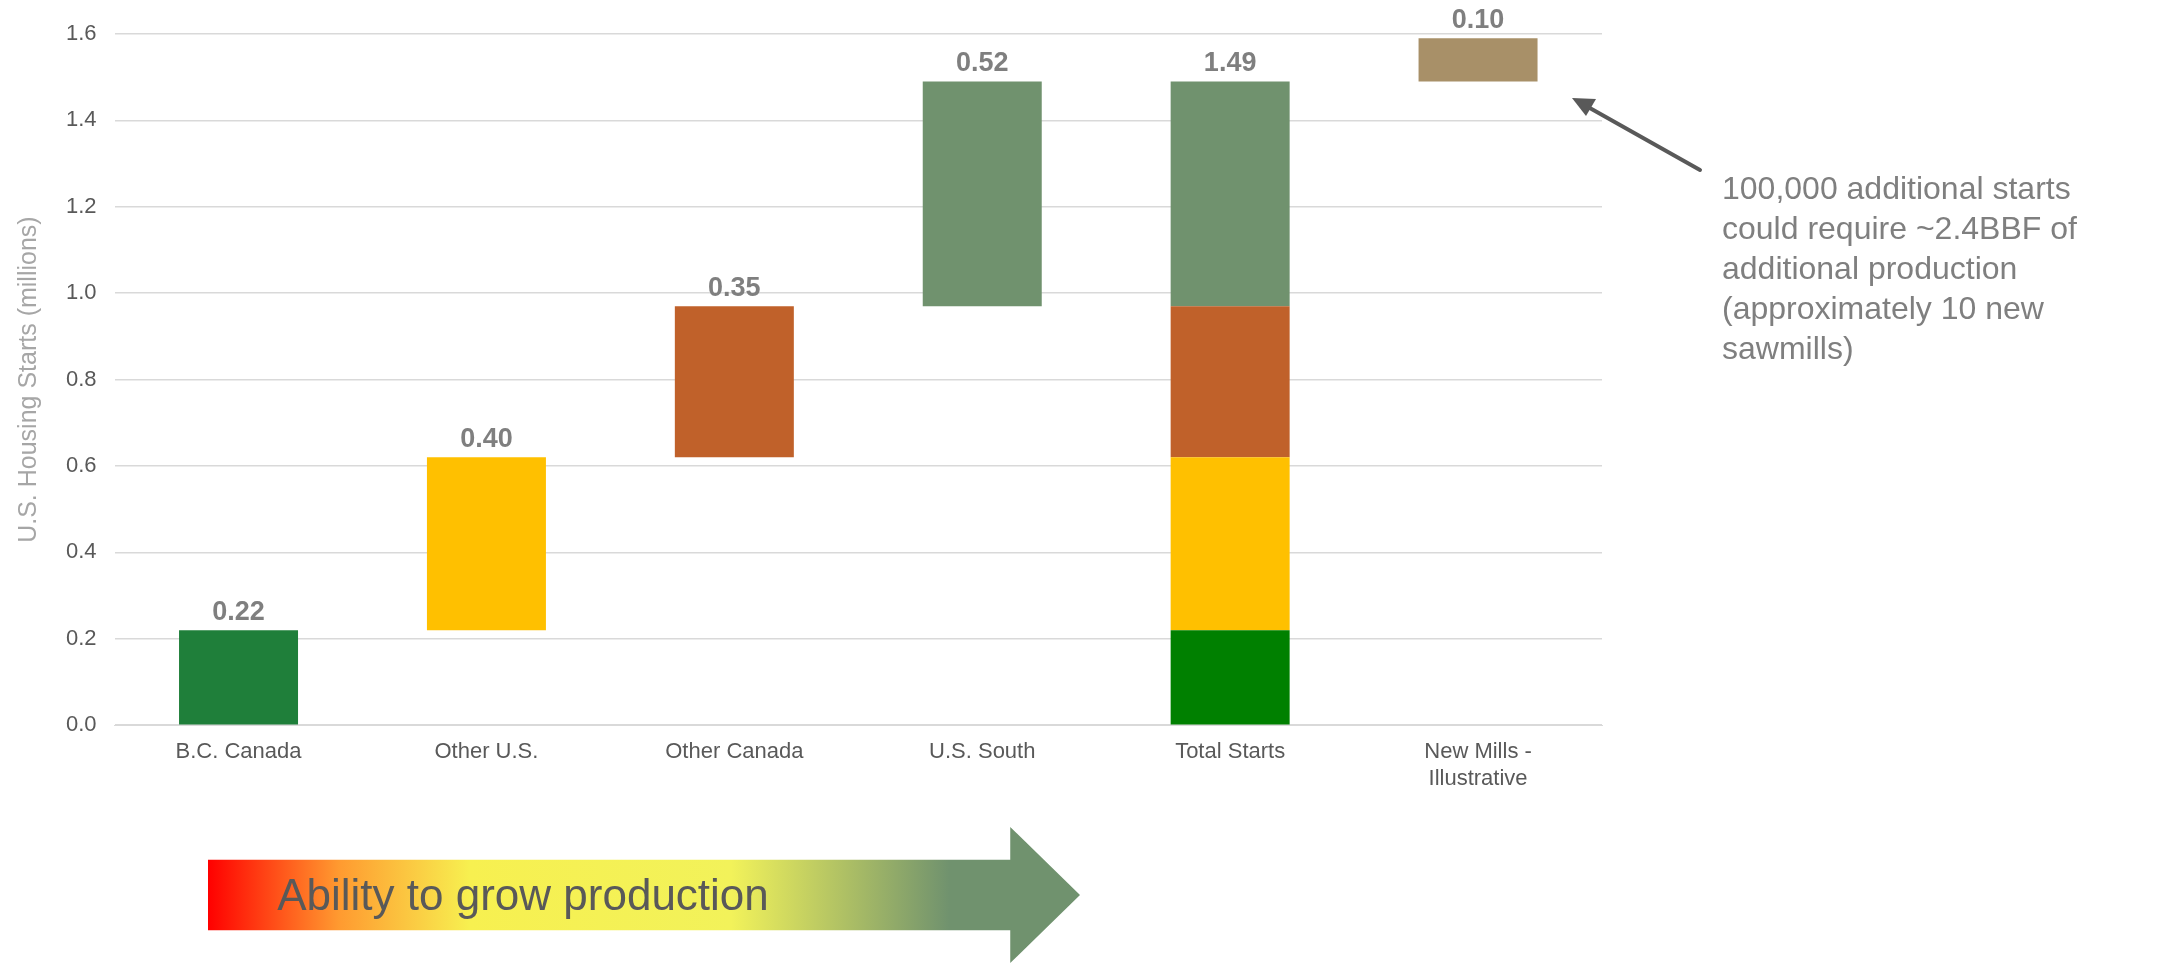 This screenshot has width=2172, height=966. What do you see at coordinates (239, 751) in the screenshot?
I see `x-tick-label: B.C. Canada` at bounding box center [239, 751].